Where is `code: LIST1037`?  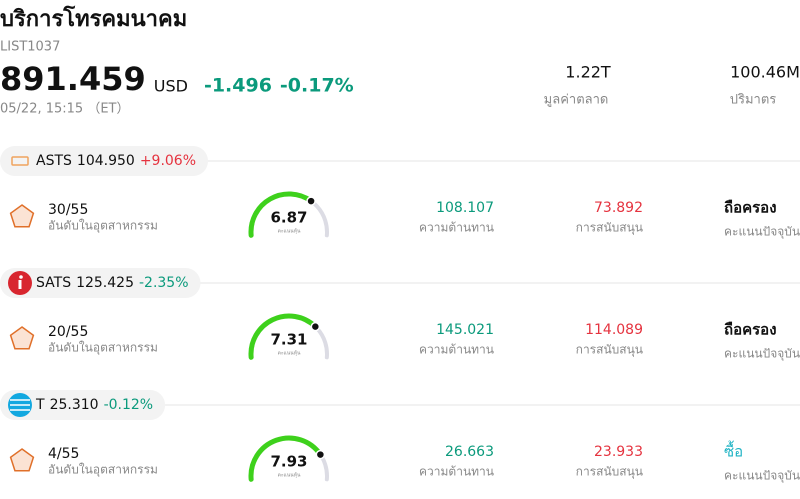
code: LIST1037 is located at coordinates (30, 47).